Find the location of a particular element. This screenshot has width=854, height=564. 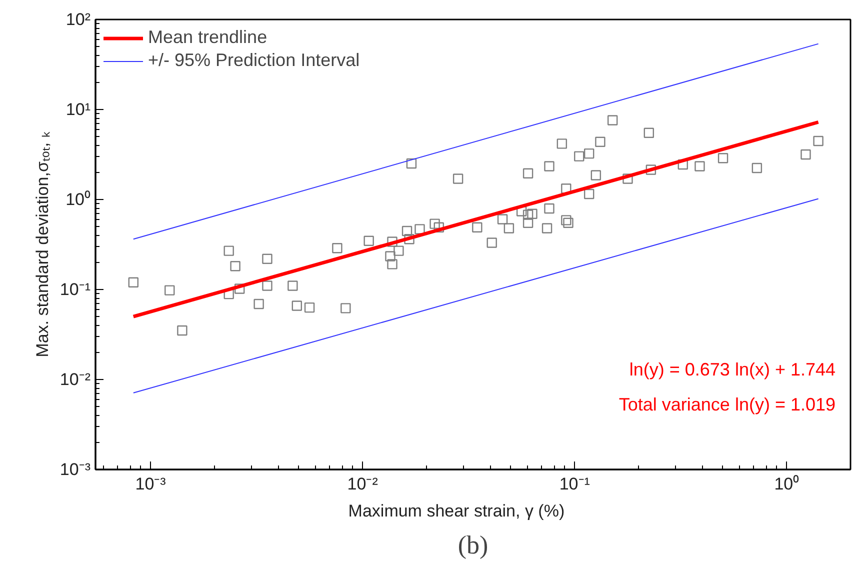

y-tick-label: 10² is located at coordinates (78, 19).